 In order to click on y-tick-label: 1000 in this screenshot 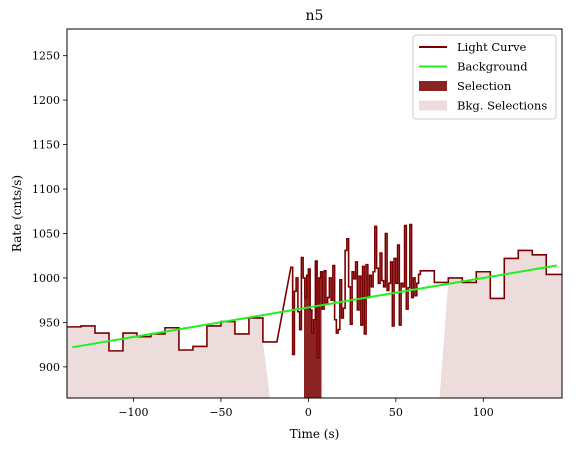, I will do `click(46, 278)`.